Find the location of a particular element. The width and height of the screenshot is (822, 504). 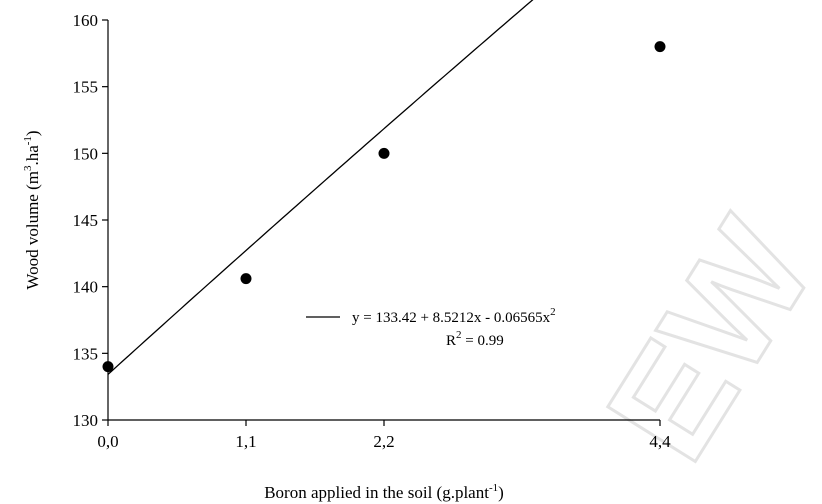

legend-r2: R2 = 0.99 is located at coordinates (475, 339).